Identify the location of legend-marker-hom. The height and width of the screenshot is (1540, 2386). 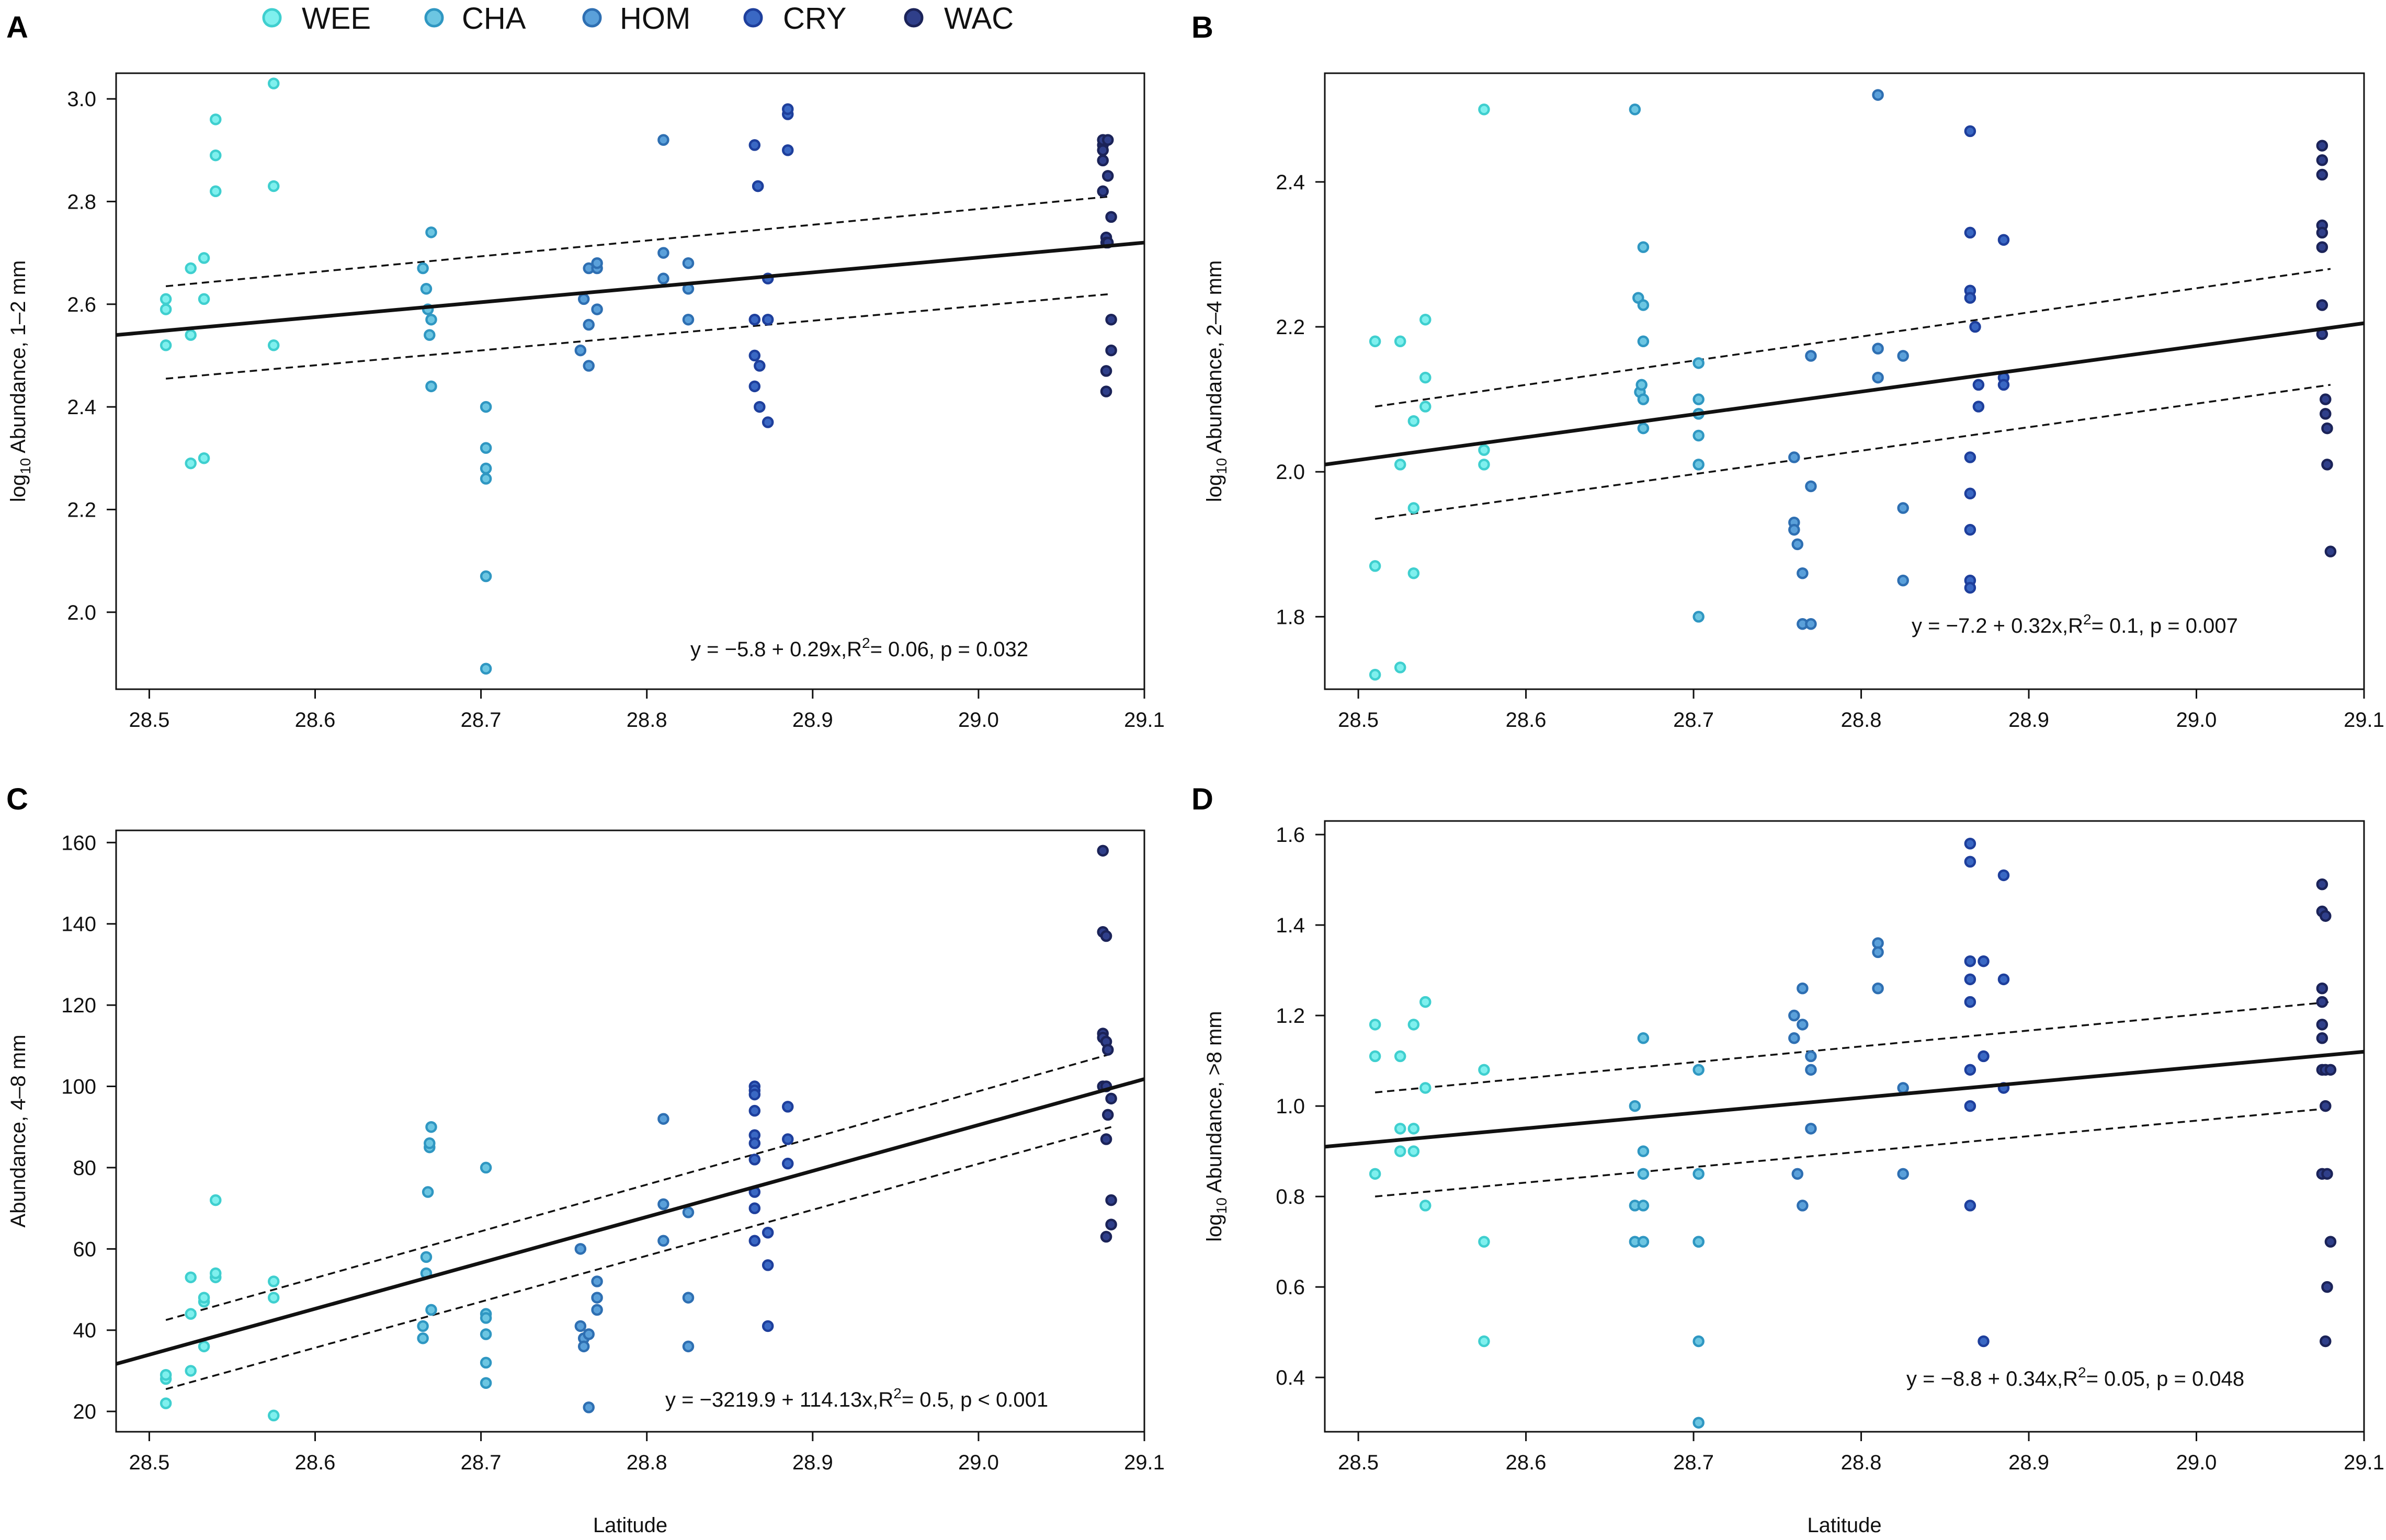
(592, 18).